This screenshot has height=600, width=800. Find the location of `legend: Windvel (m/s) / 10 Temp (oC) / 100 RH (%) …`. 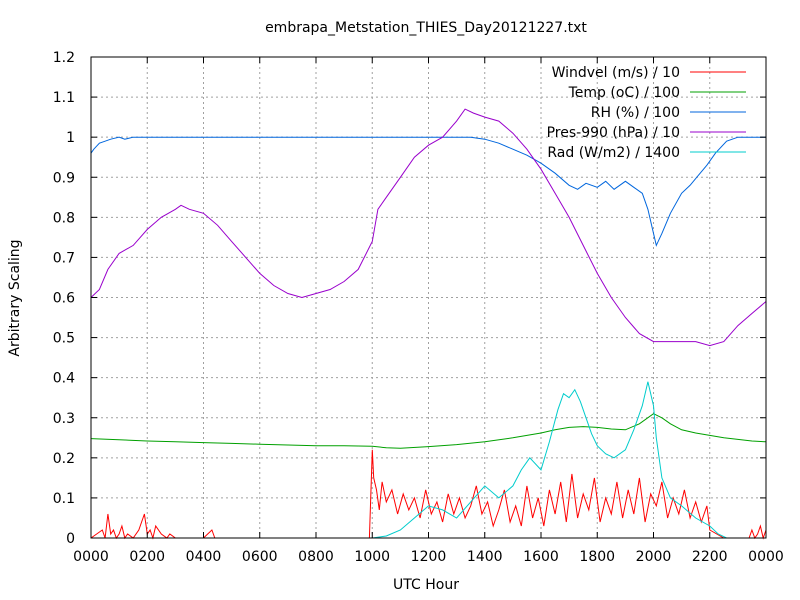

legend: Windvel (m/s) / 10 Temp (oC) / 100 RH (%) … is located at coordinates (646, 113).